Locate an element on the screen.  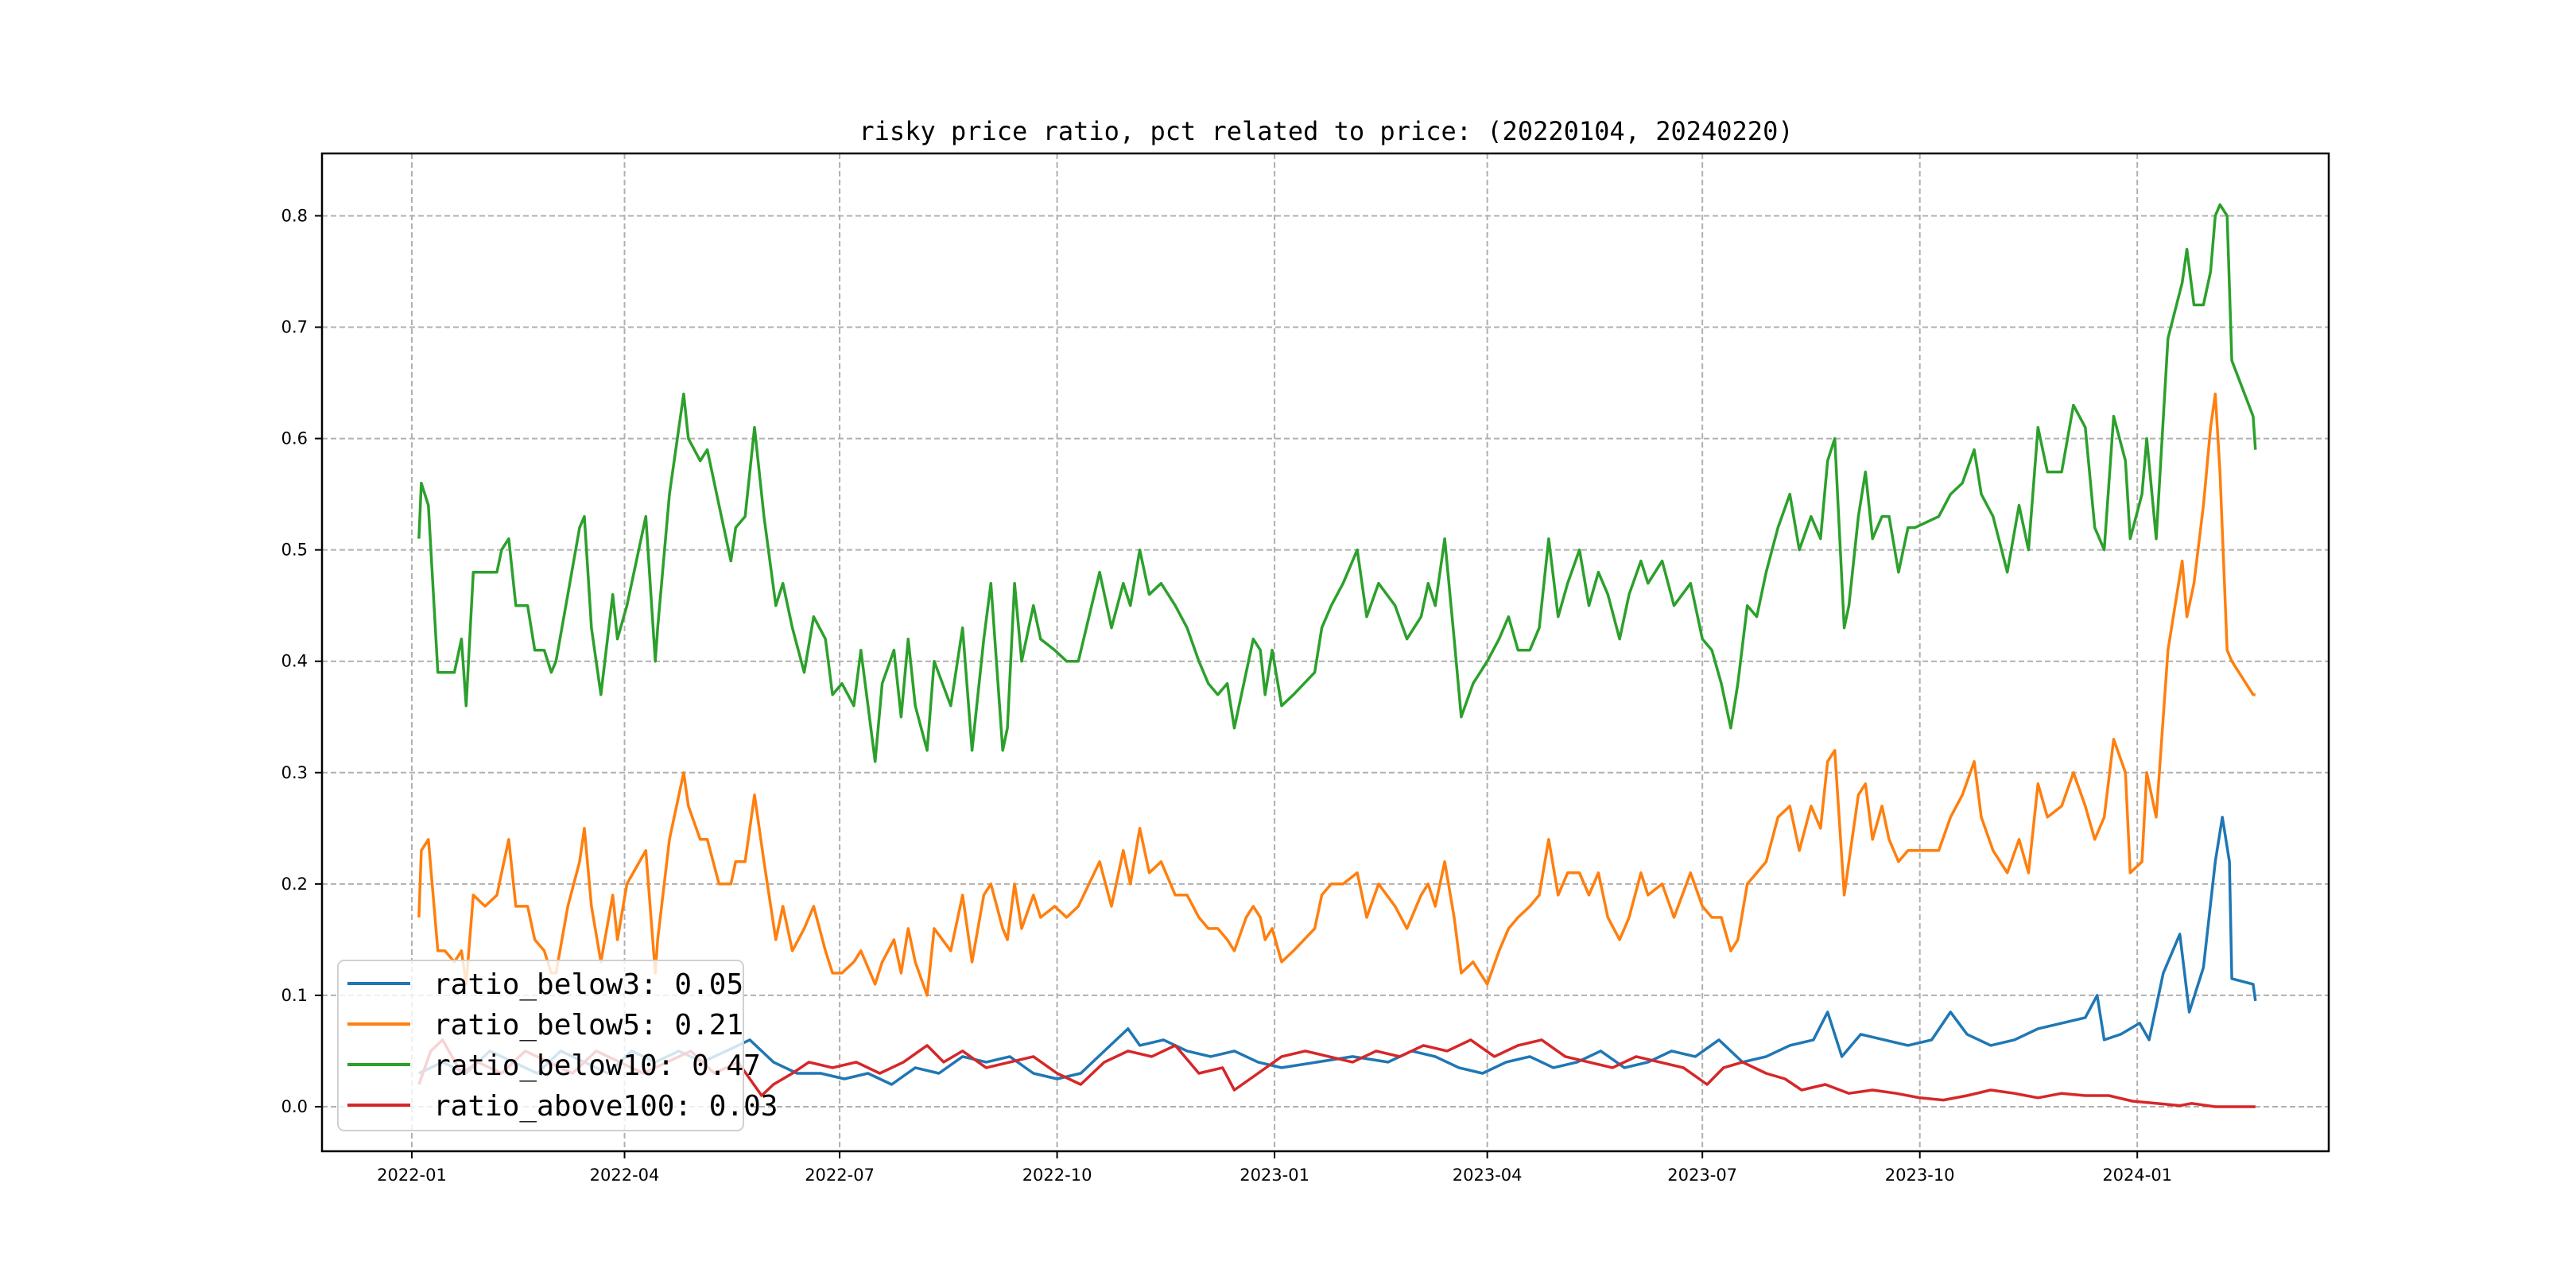
legend-label: ratio_below3: 0.05 is located at coordinates (588, 985).